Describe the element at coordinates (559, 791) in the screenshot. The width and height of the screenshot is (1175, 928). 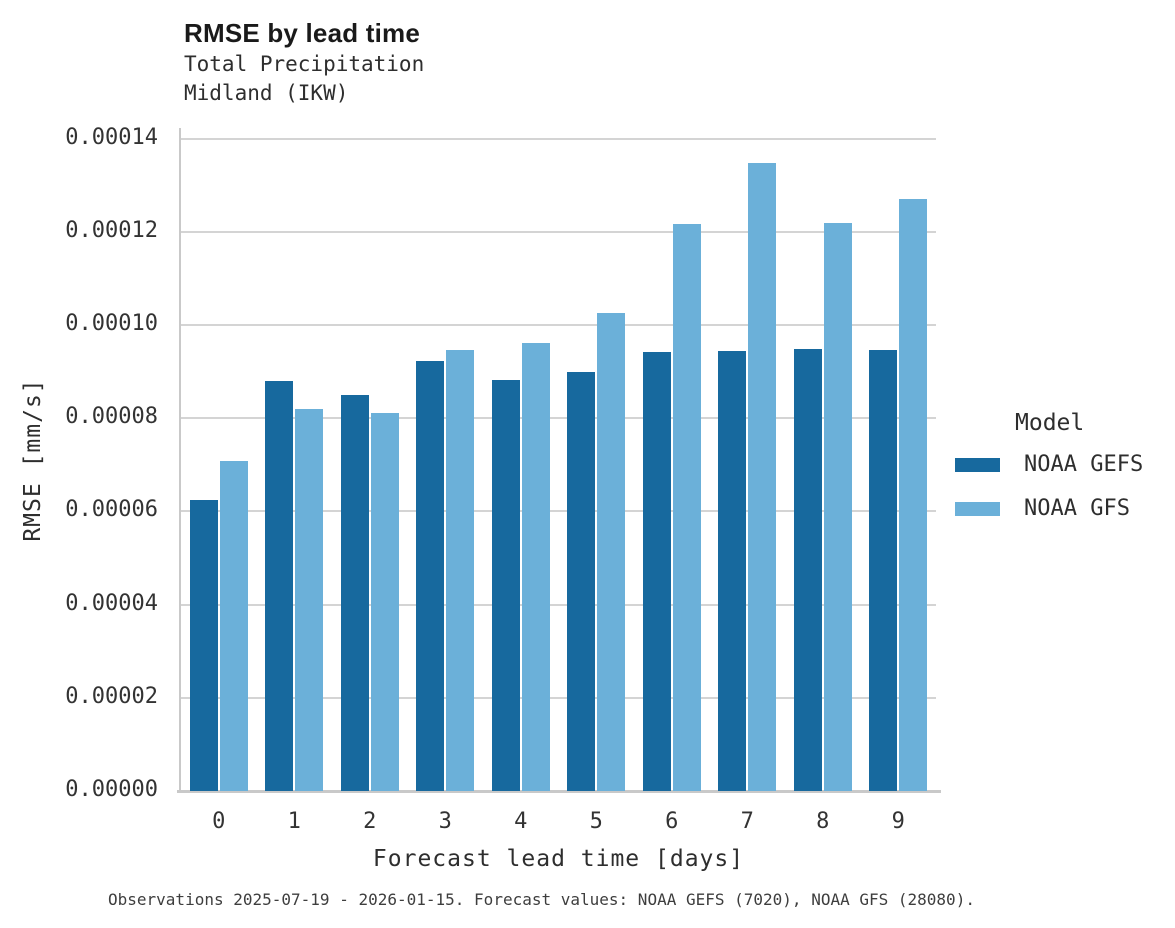
I see `x-axis-line` at that location.